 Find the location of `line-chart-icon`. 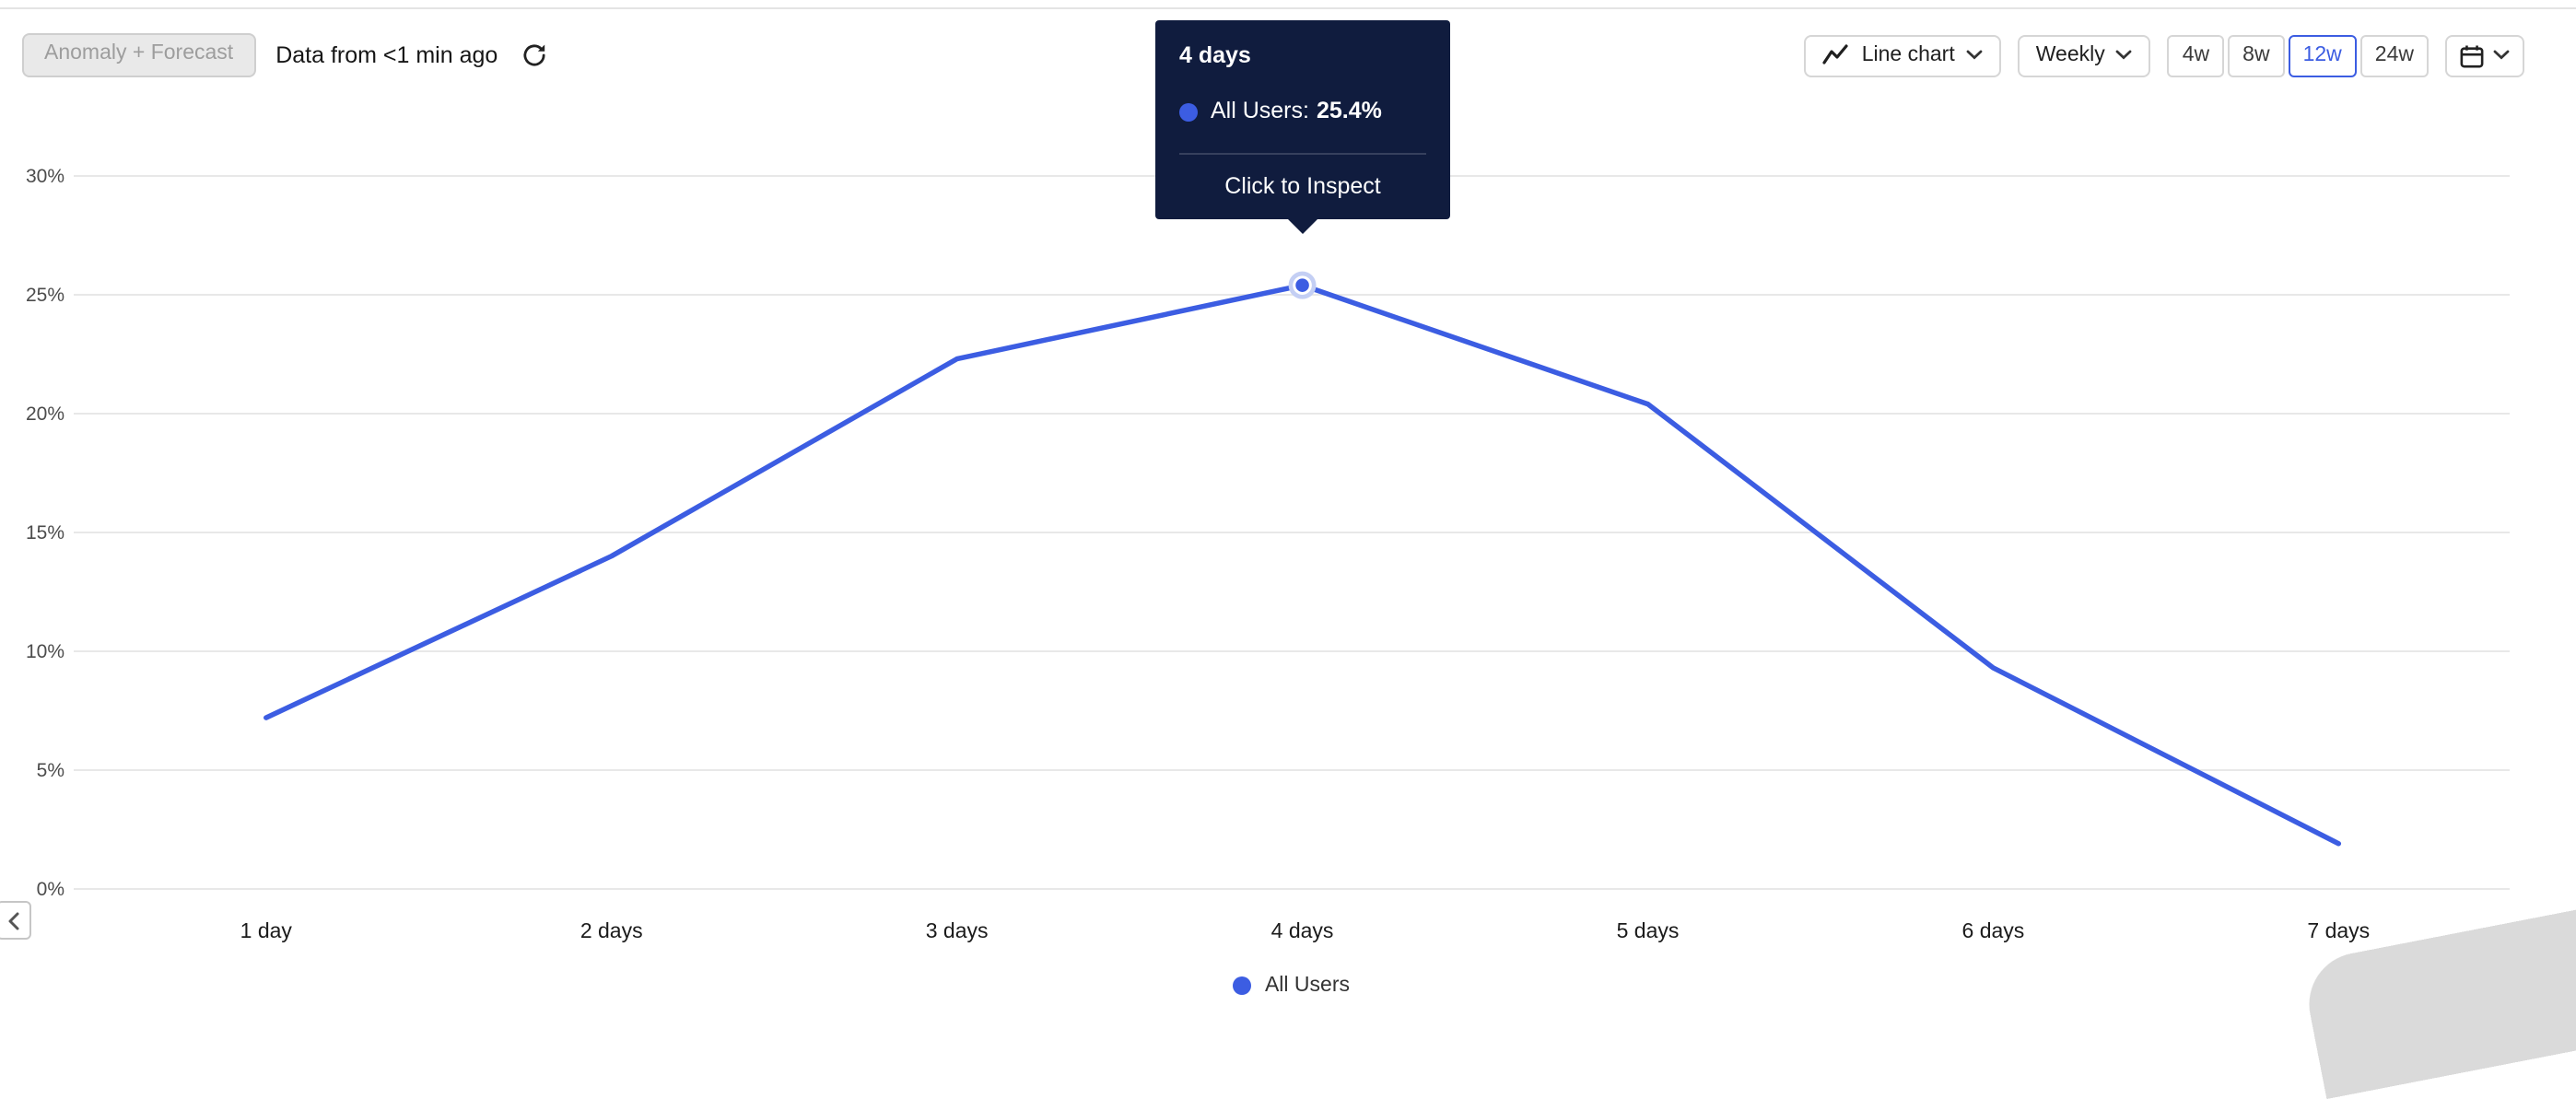

line-chart-icon is located at coordinates (1837, 55).